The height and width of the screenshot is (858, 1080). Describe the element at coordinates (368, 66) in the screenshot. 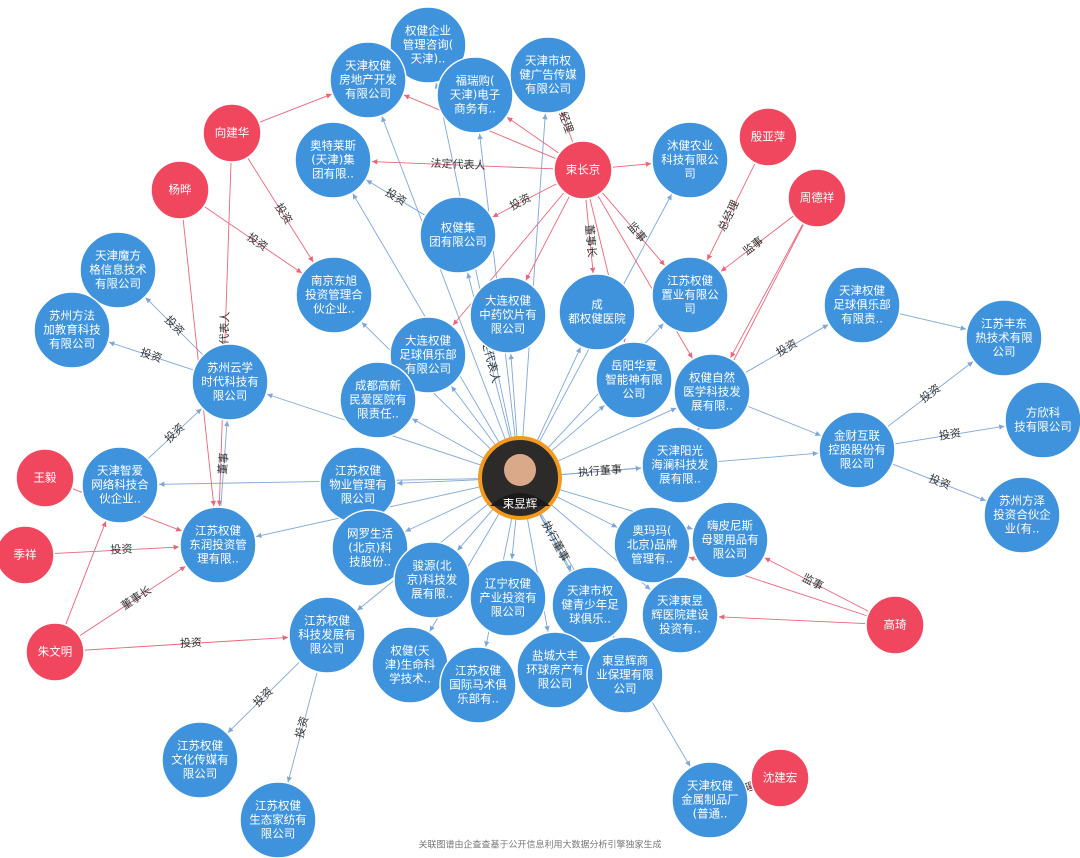

I see `company-label: 天津权健` at that location.